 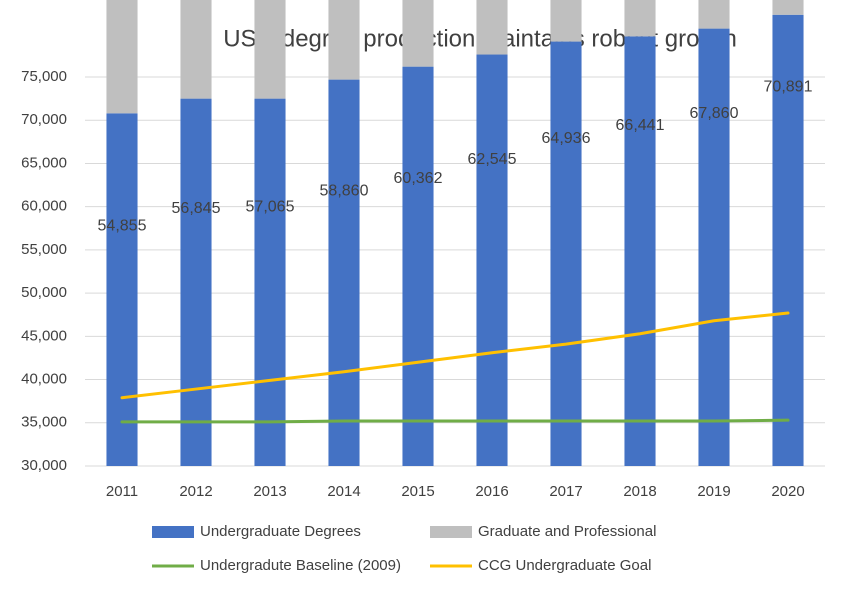 What do you see at coordinates (280, 531) in the screenshot?
I see `legend-label: Undergraduate Degrees` at bounding box center [280, 531].